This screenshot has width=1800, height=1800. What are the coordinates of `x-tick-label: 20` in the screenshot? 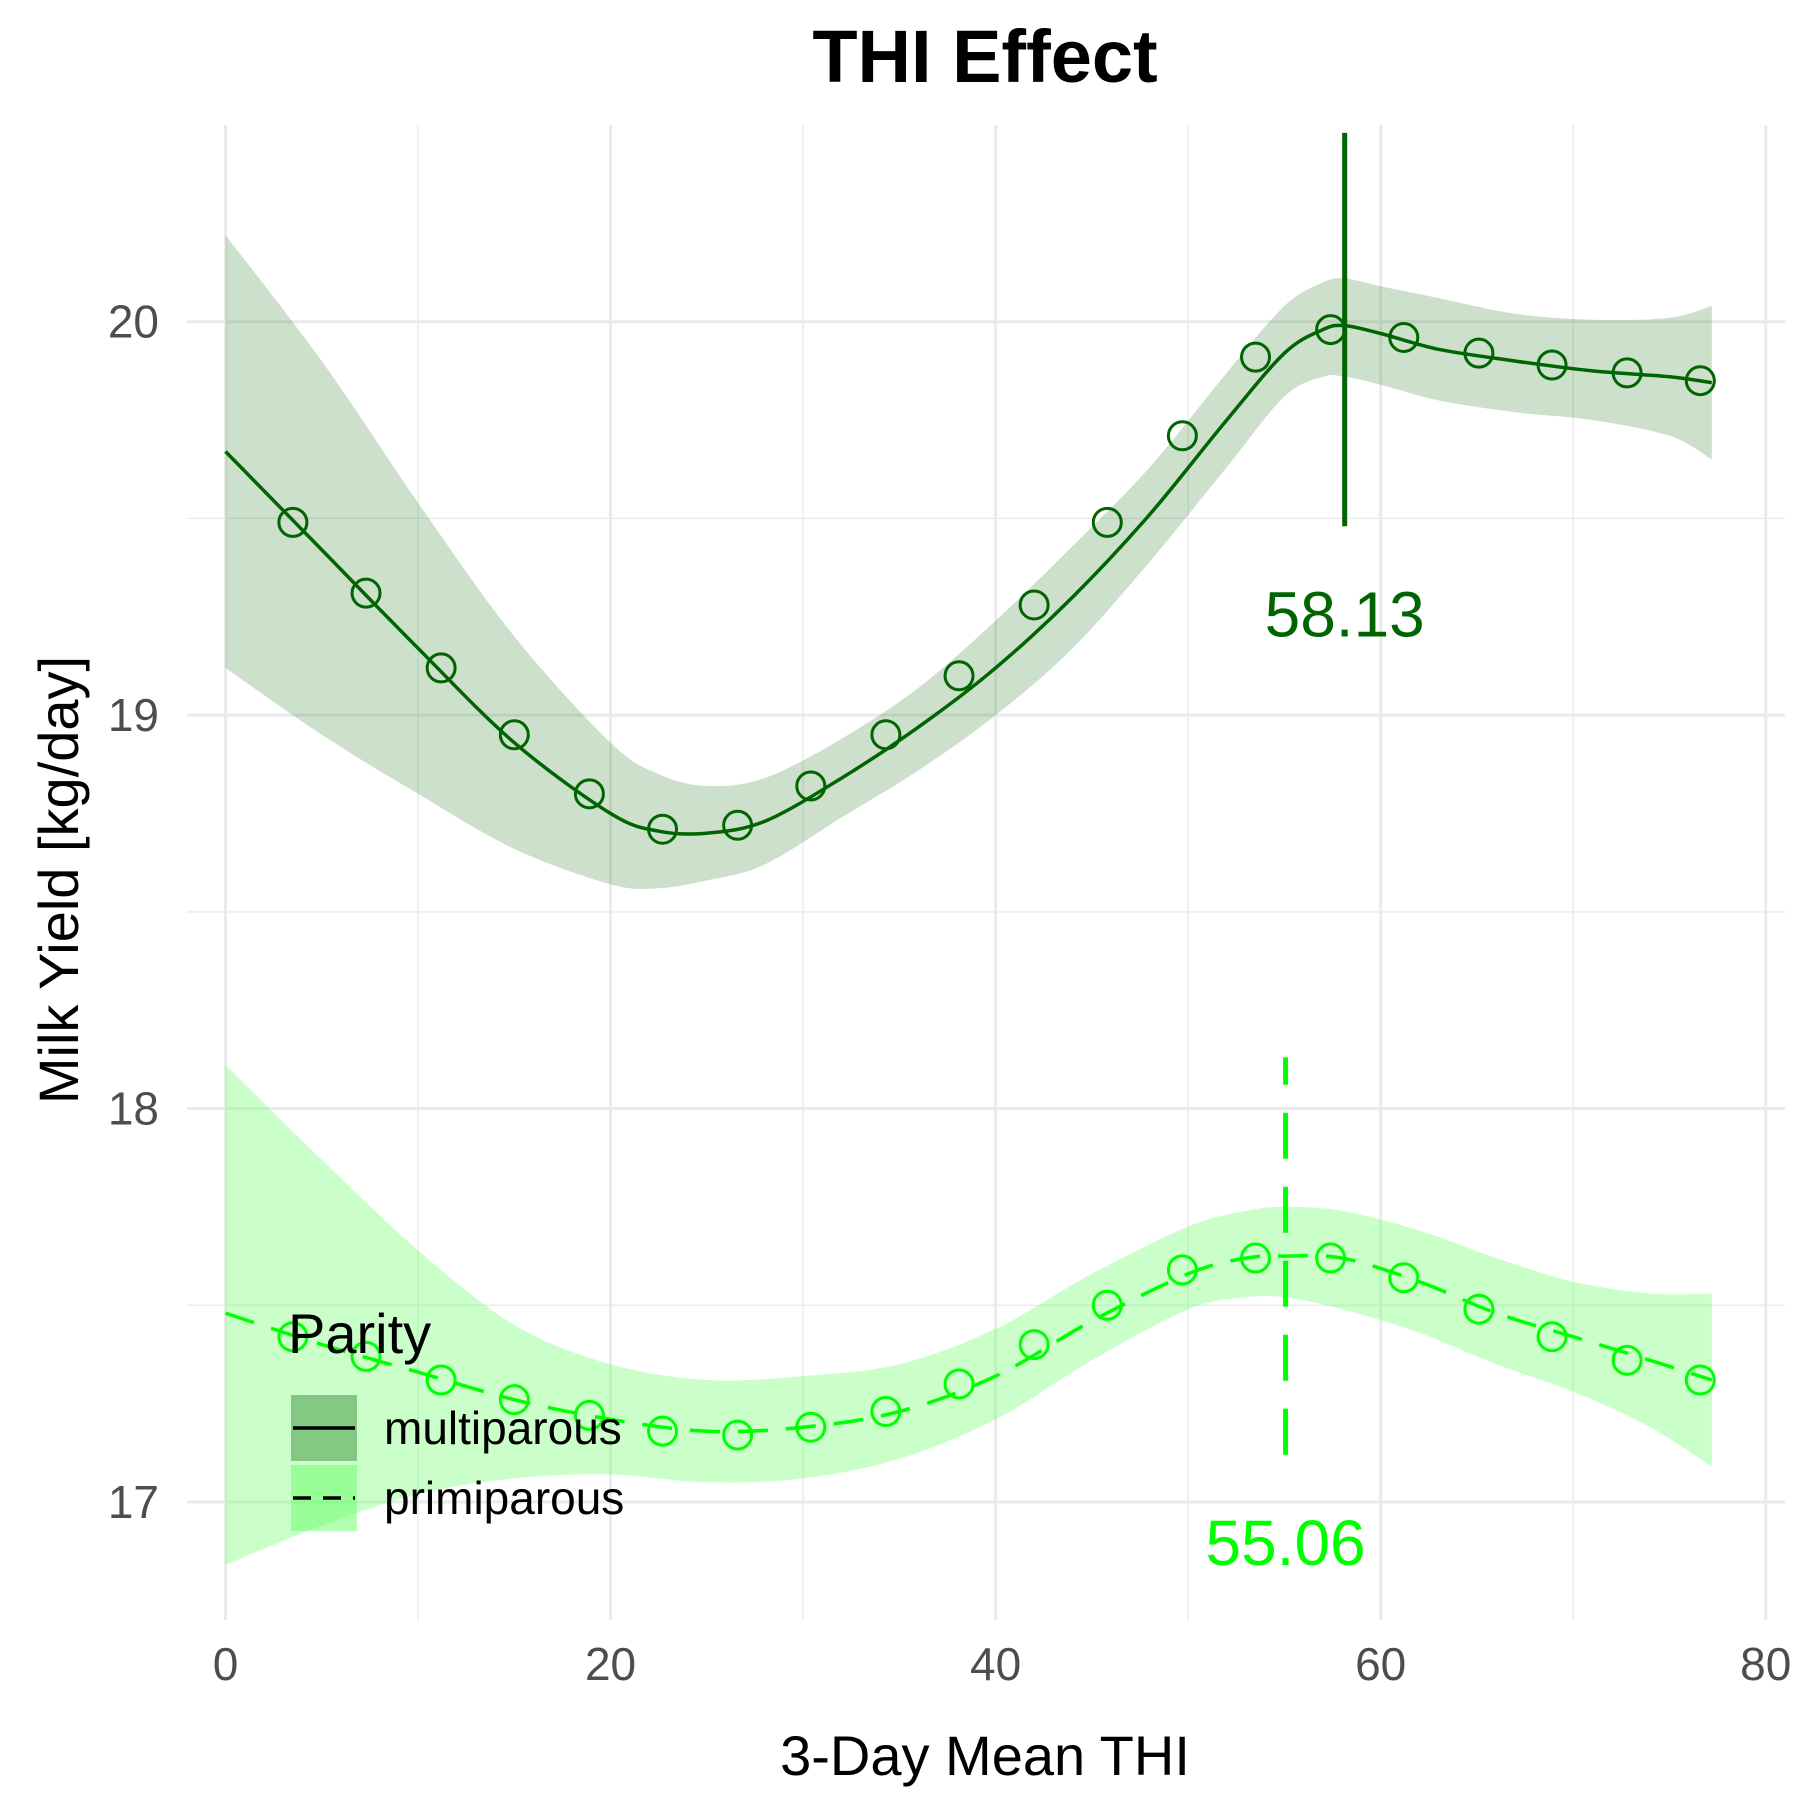 It's located at (610, 1664).